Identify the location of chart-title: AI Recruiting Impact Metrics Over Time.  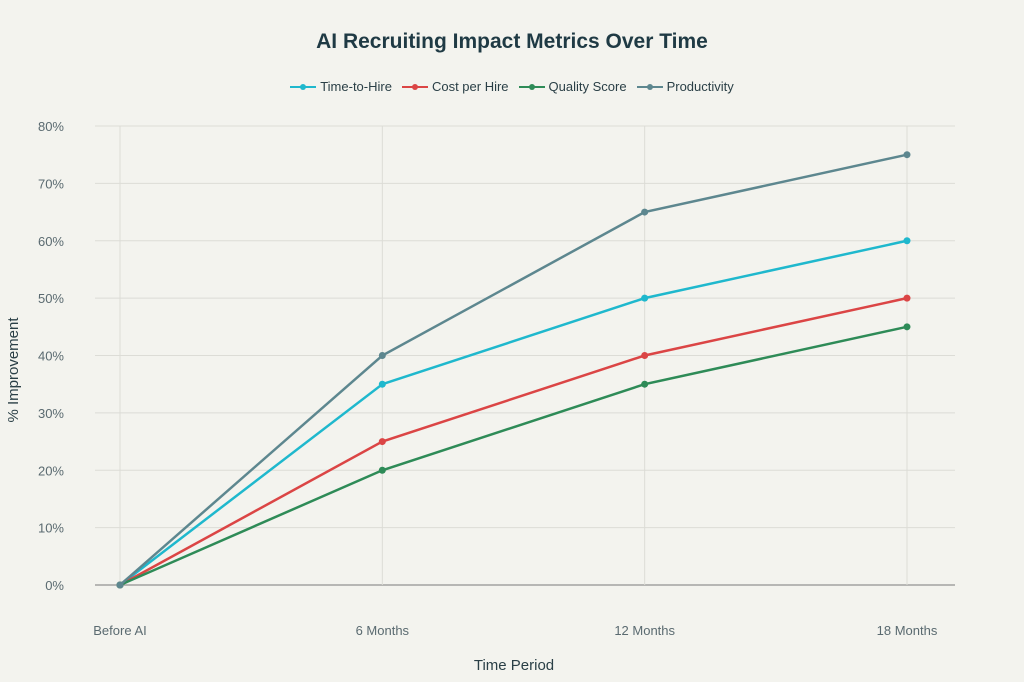
(512, 41).